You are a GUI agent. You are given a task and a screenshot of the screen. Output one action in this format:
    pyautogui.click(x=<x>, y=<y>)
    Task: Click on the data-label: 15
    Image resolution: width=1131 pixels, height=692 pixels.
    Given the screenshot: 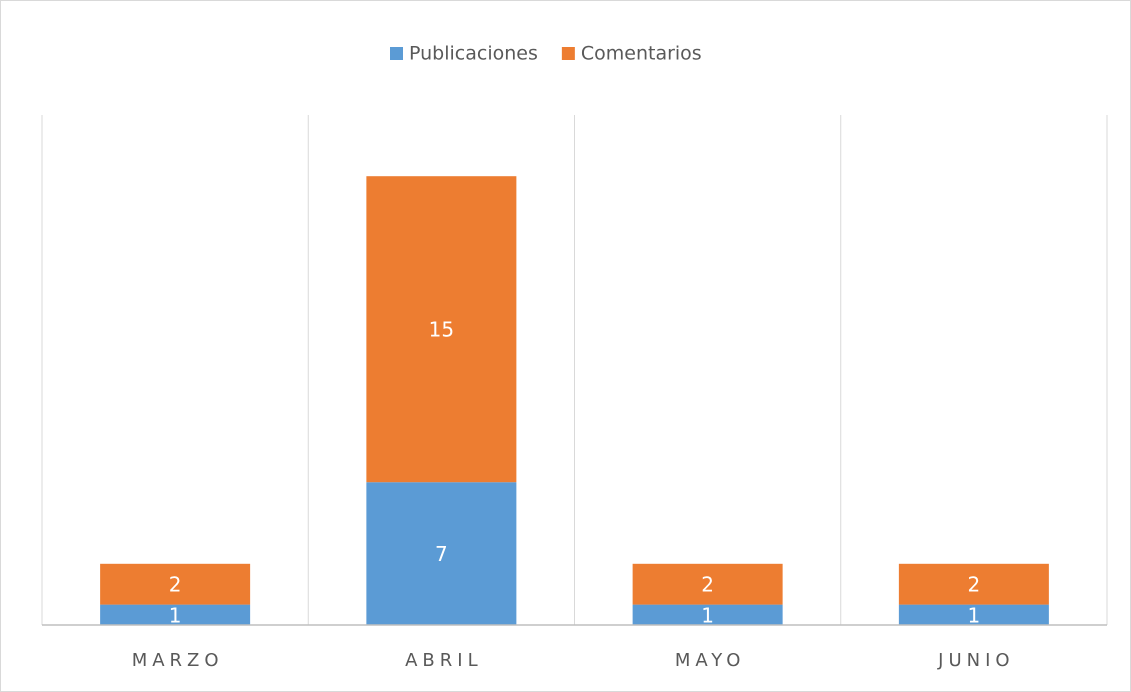 What is the action you would take?
    pyautogui.click(x=441, y=330)
    